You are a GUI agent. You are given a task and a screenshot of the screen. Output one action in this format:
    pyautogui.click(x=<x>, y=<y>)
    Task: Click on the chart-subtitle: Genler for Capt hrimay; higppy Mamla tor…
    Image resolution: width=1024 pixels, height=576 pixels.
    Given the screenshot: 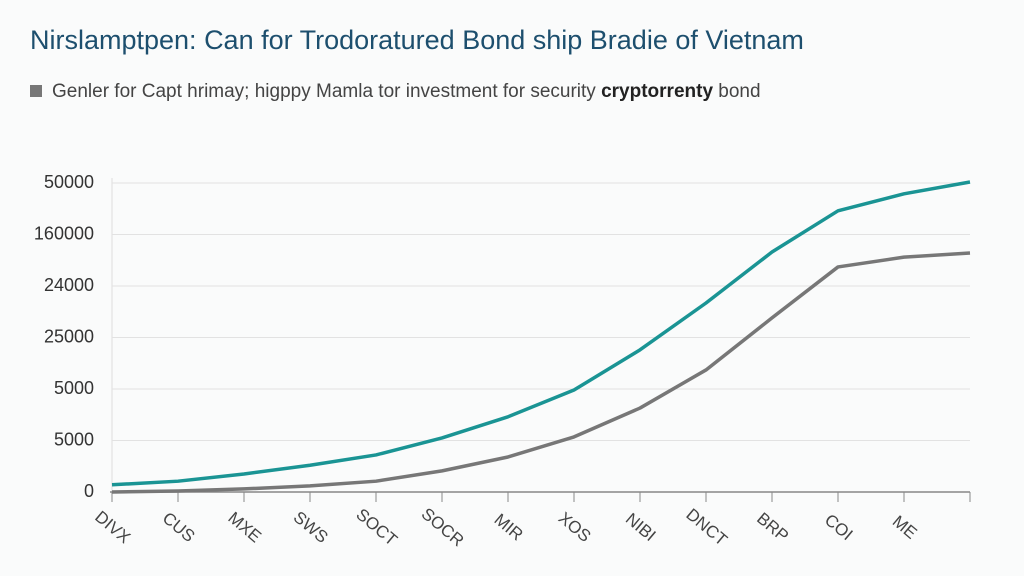 What is the action you would take?
    pyautogui.click(x=406, y=91)
    